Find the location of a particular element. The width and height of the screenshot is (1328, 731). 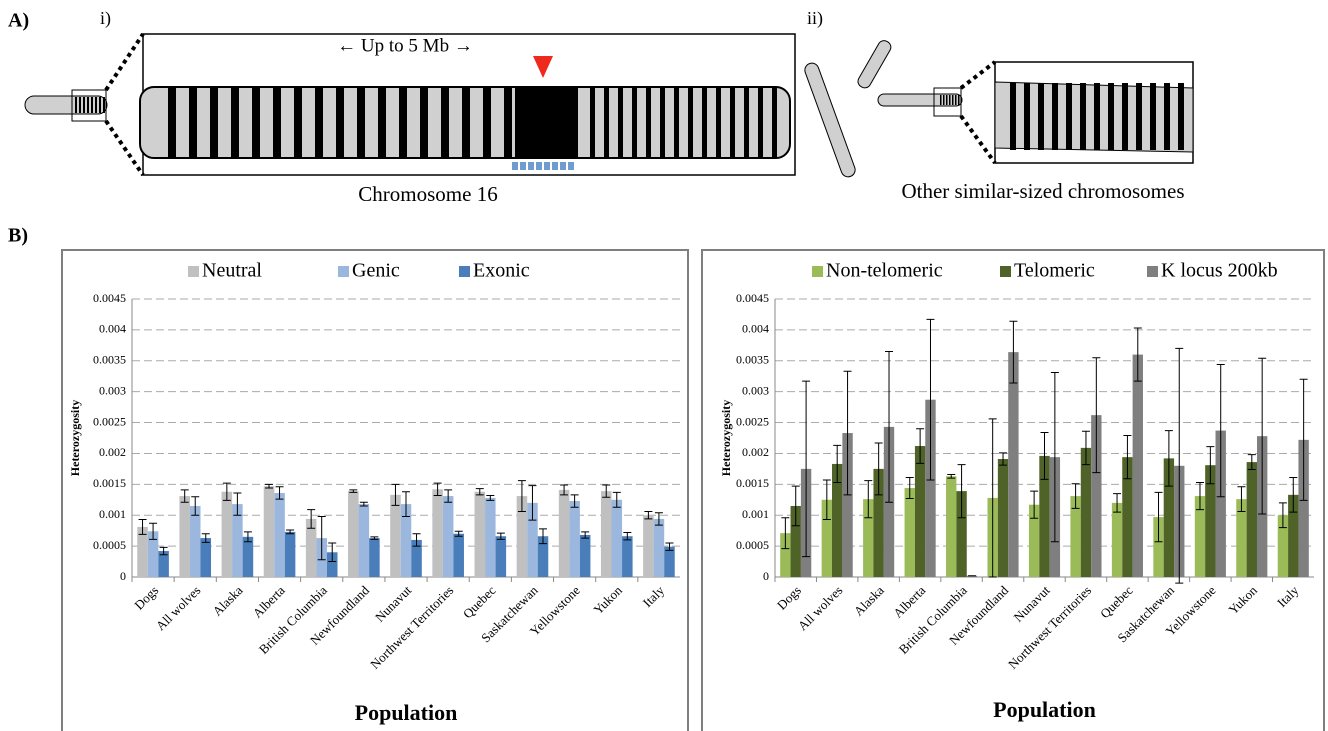

y-tick-label: 0.0025 is located at coordinates (752, 421).